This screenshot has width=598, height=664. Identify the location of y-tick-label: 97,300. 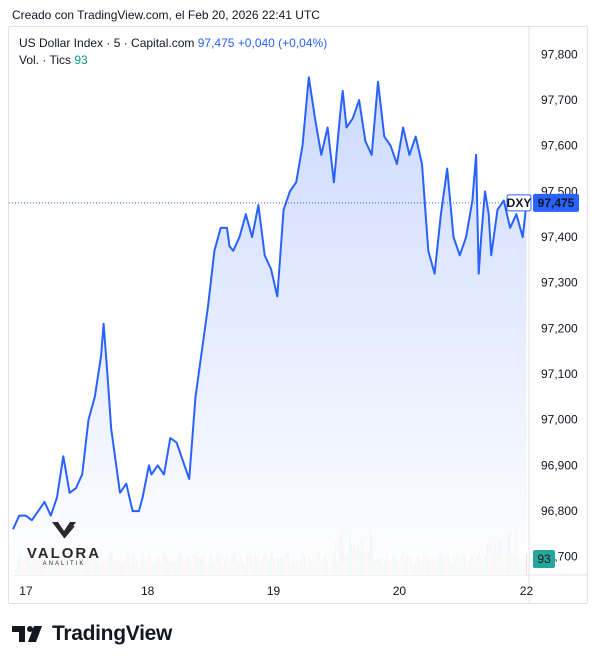
(559, 283).